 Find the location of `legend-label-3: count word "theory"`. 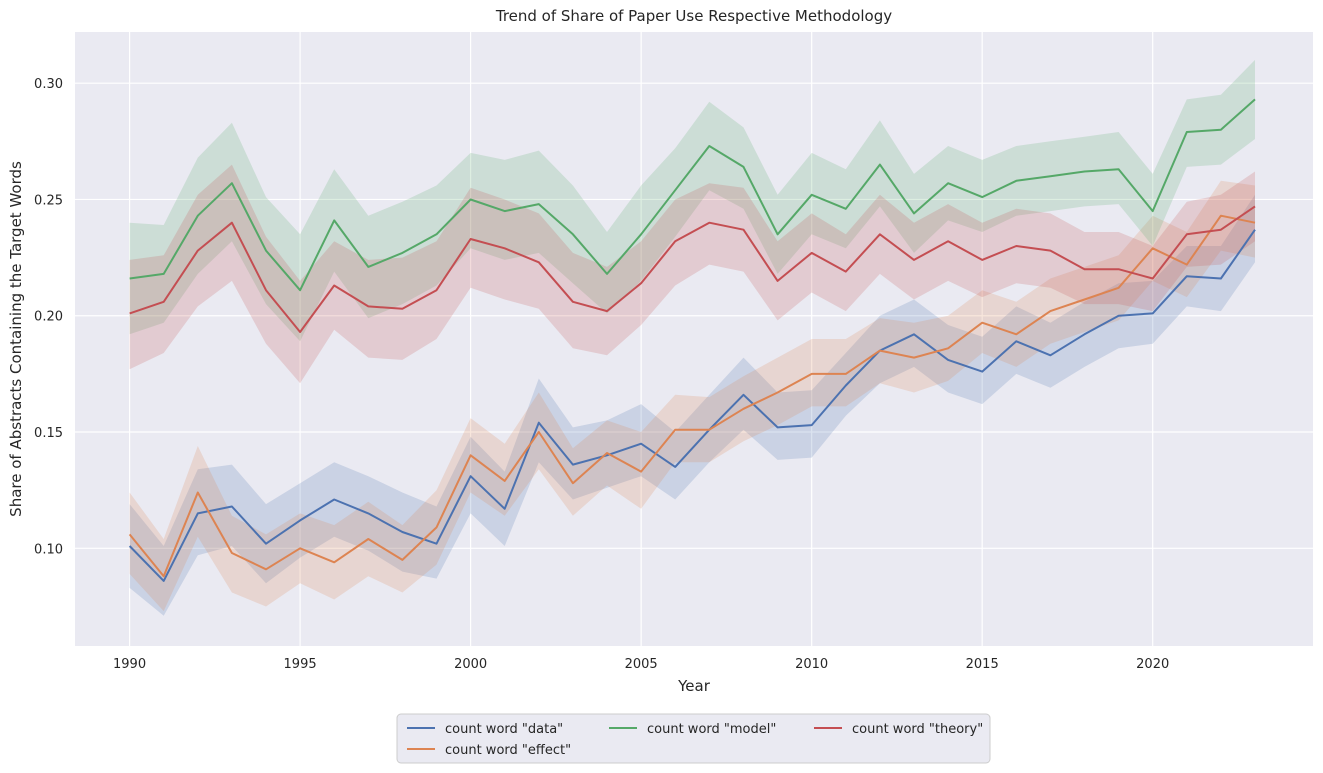

legend-label-3: count word "theory" is located at coordinates (917, 729).